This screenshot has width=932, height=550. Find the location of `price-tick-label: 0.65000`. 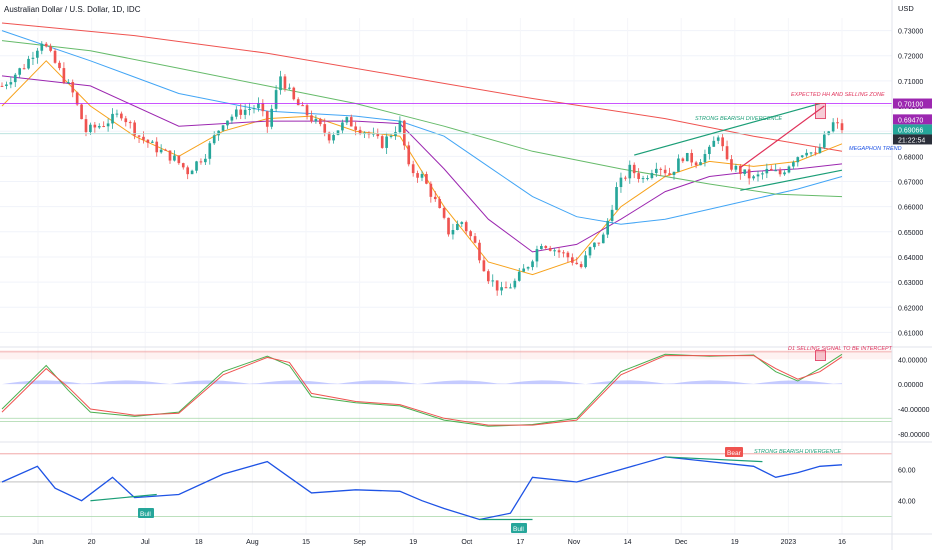

price-tick-label: 0.65000 is located at coordinates (910, 233).